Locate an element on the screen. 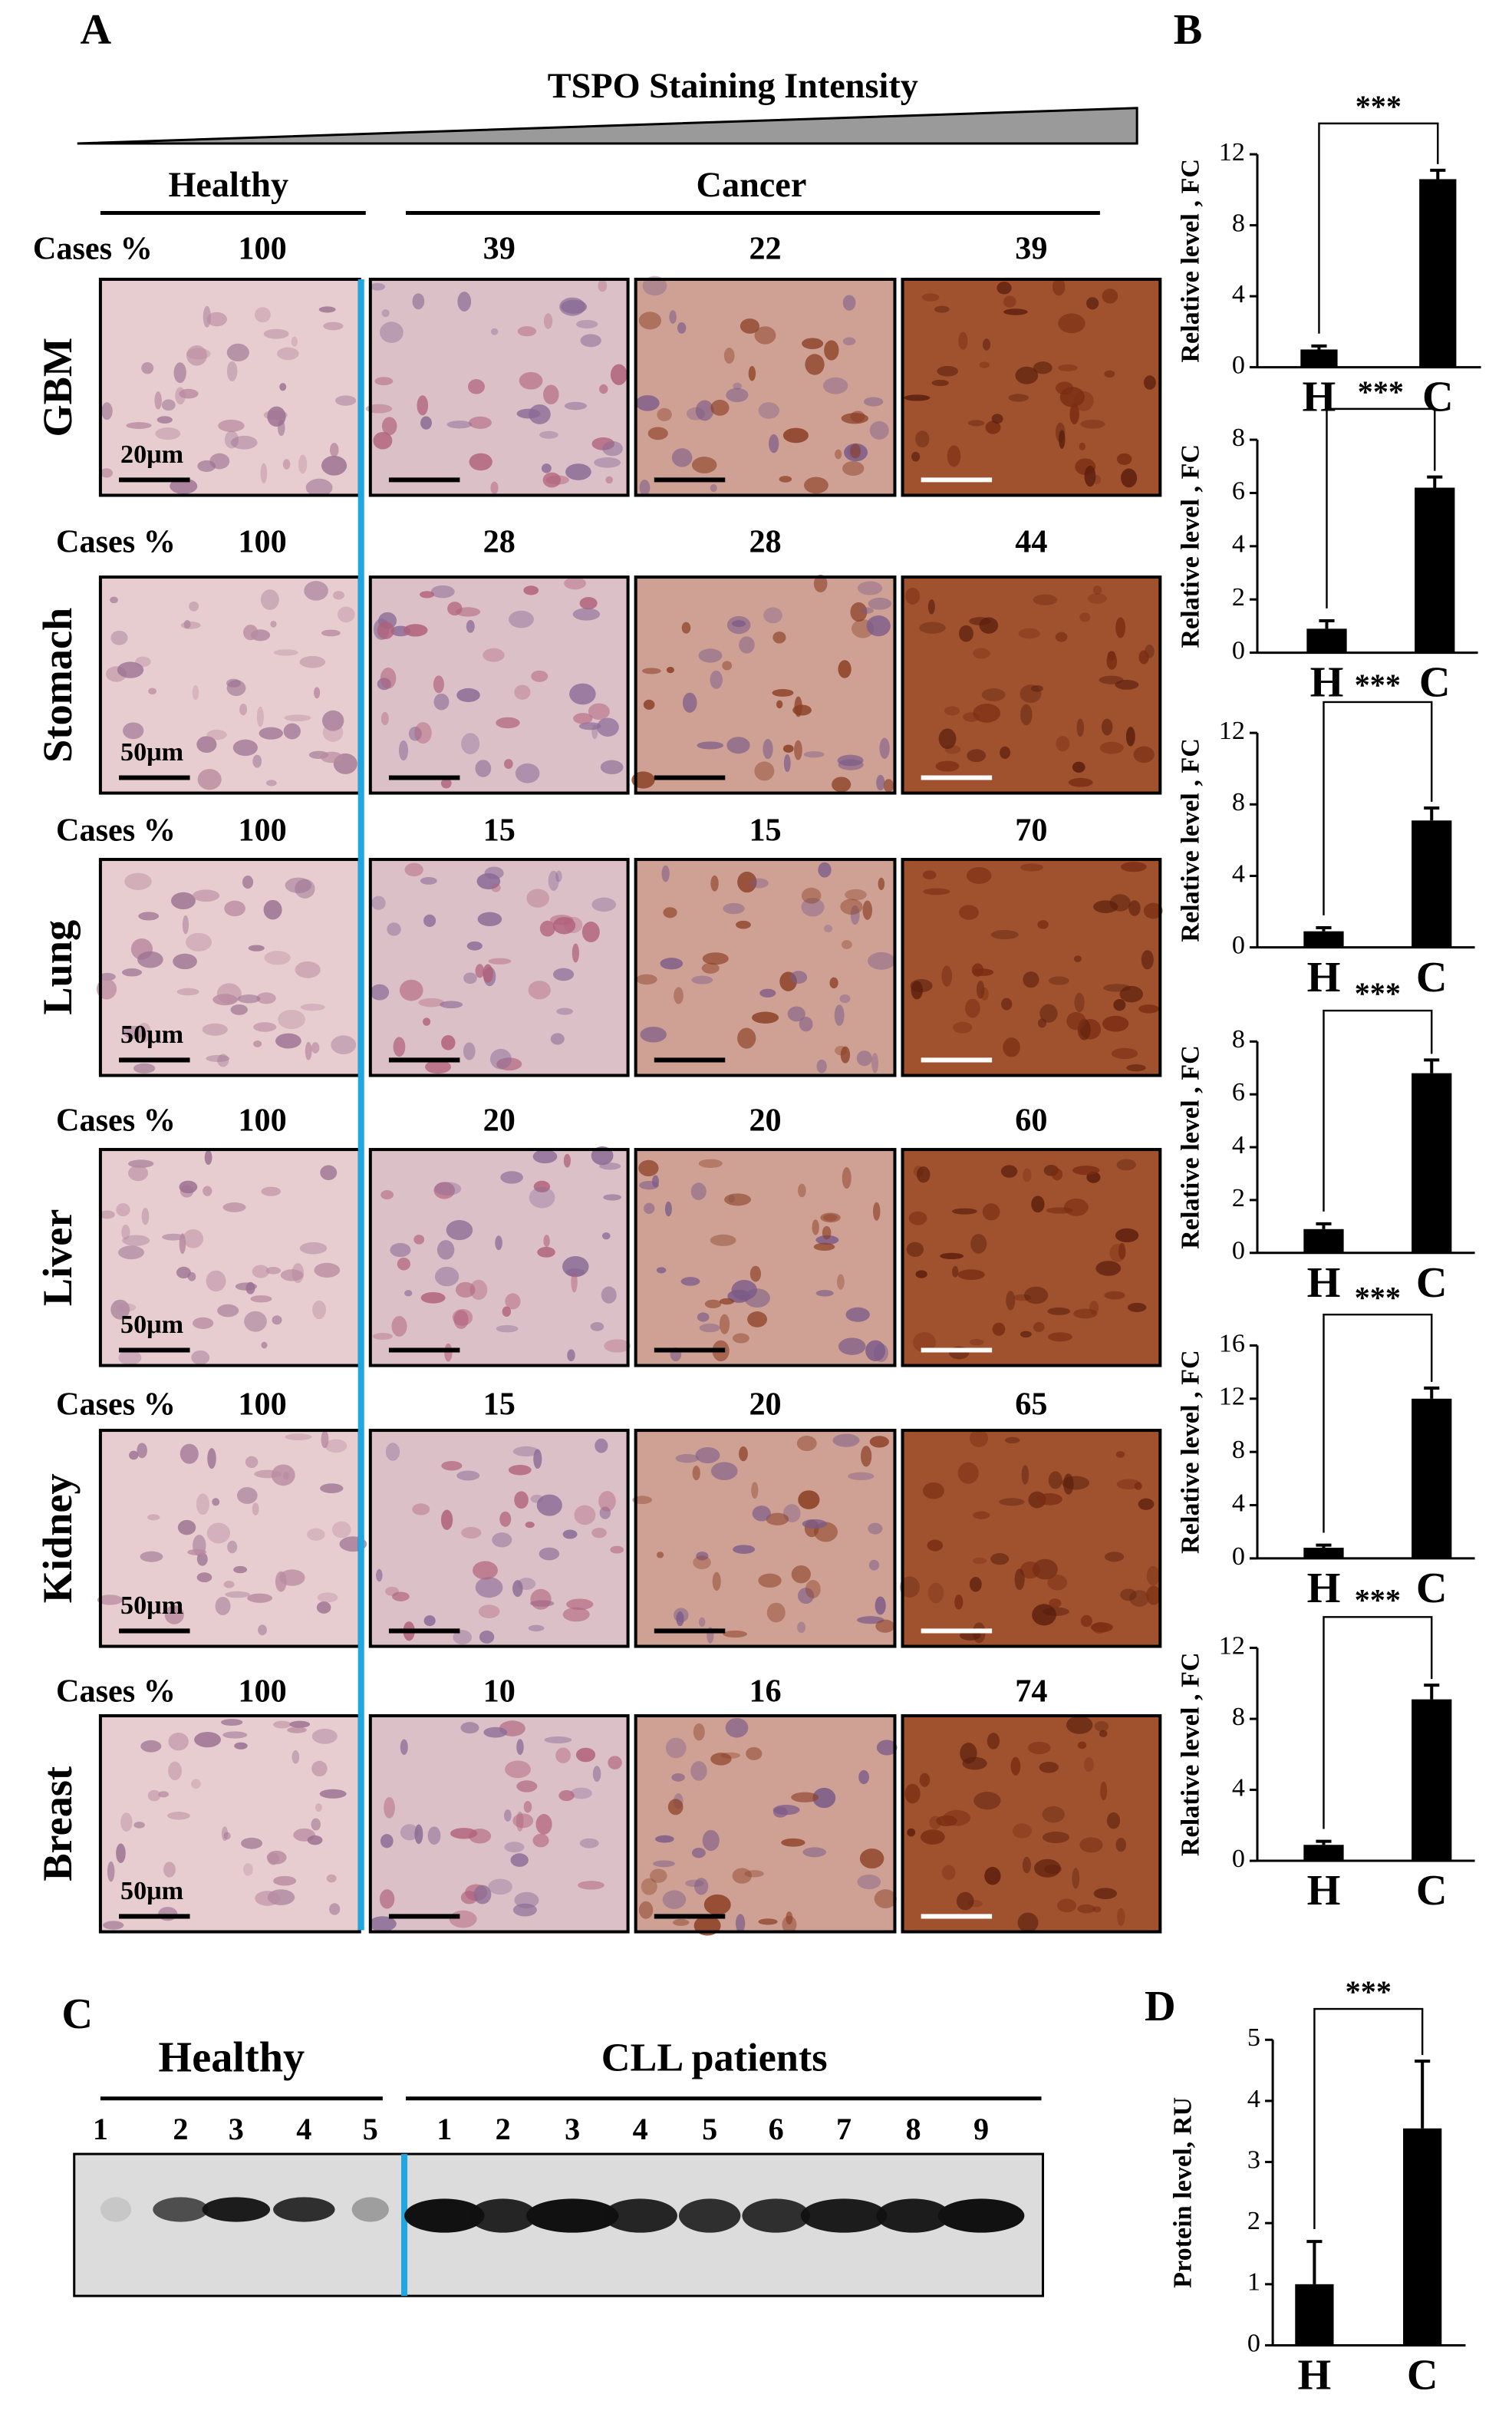 This screenshot has height=2424, width=1512. tissue-label: GBM is located at coordinates (58, 387).